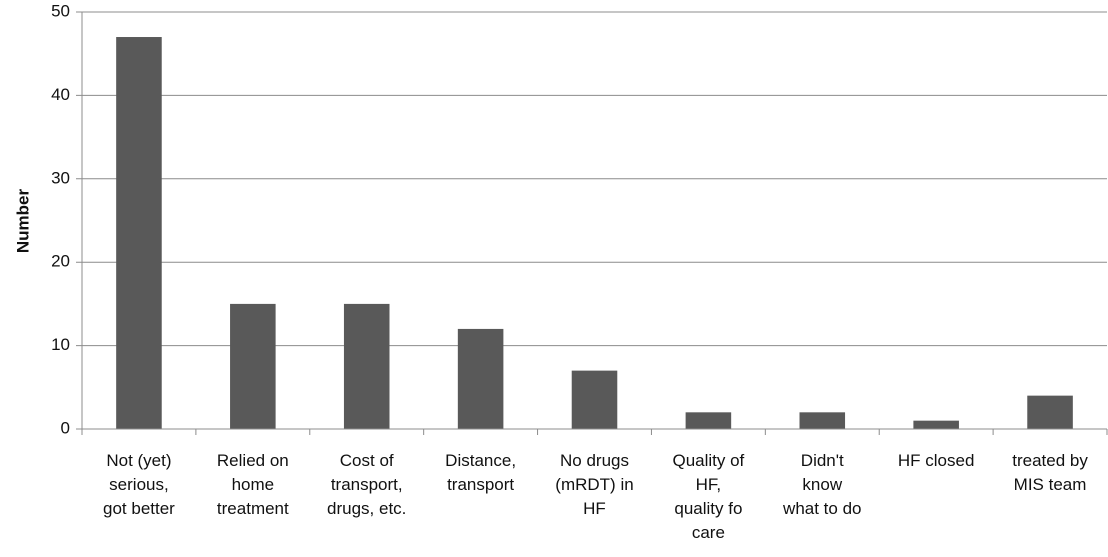 This screenshot has height=557, width=1108. Describe the element at coordinates (22, 221) in the screenshot. I see `y-axis-label: Number` at that location.